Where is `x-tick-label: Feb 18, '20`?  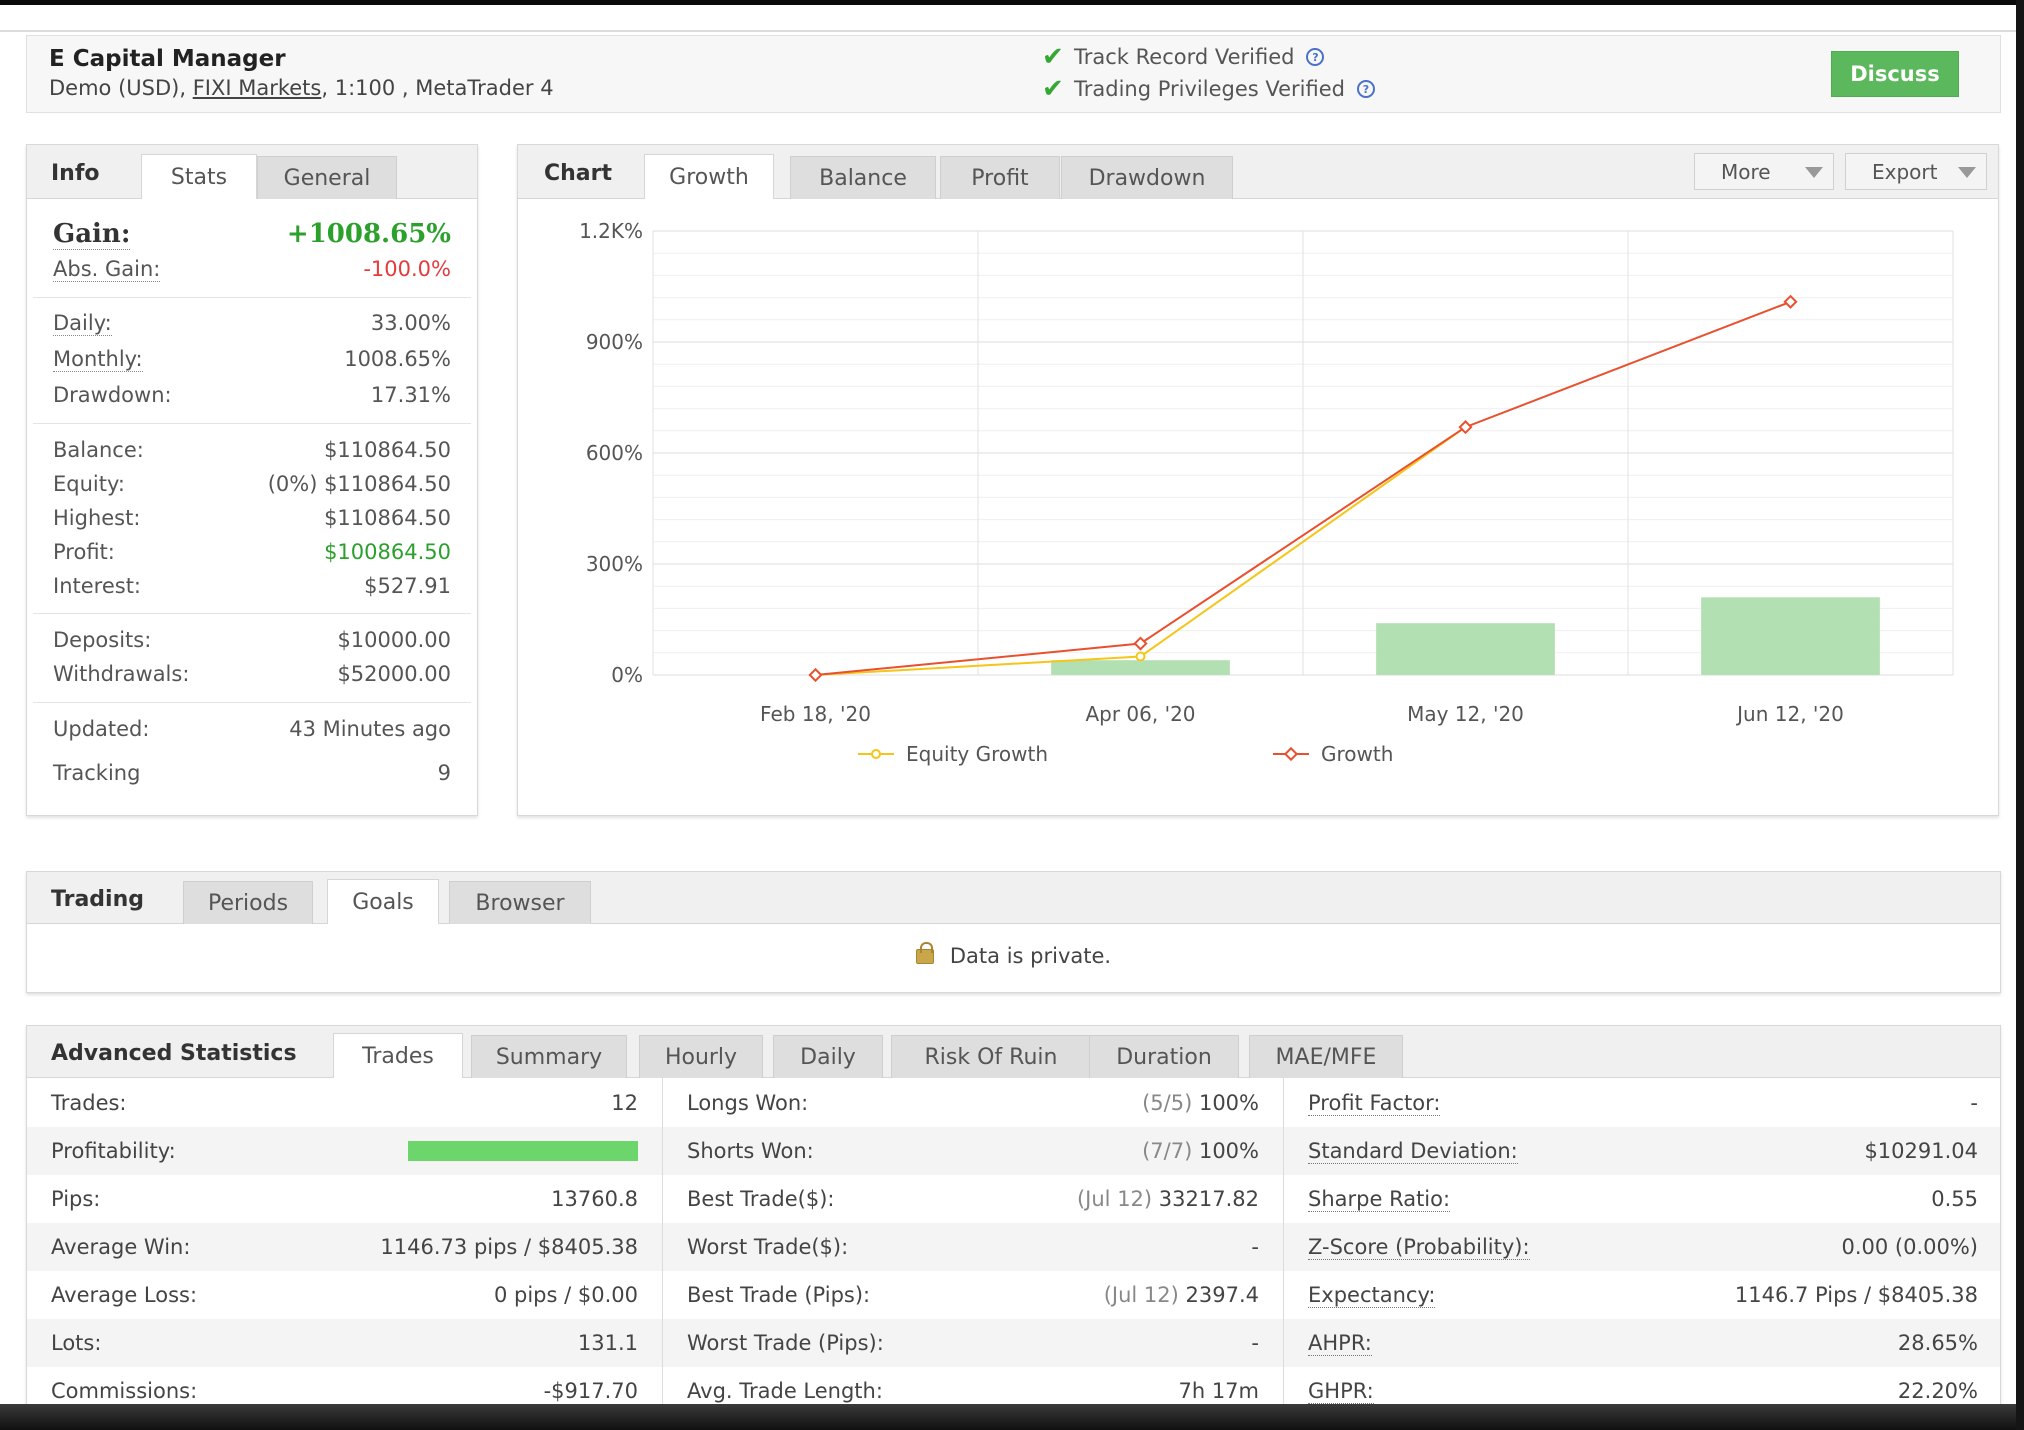 x-tick-label: Feb 18, '20 is located at coordinates (815, 714).